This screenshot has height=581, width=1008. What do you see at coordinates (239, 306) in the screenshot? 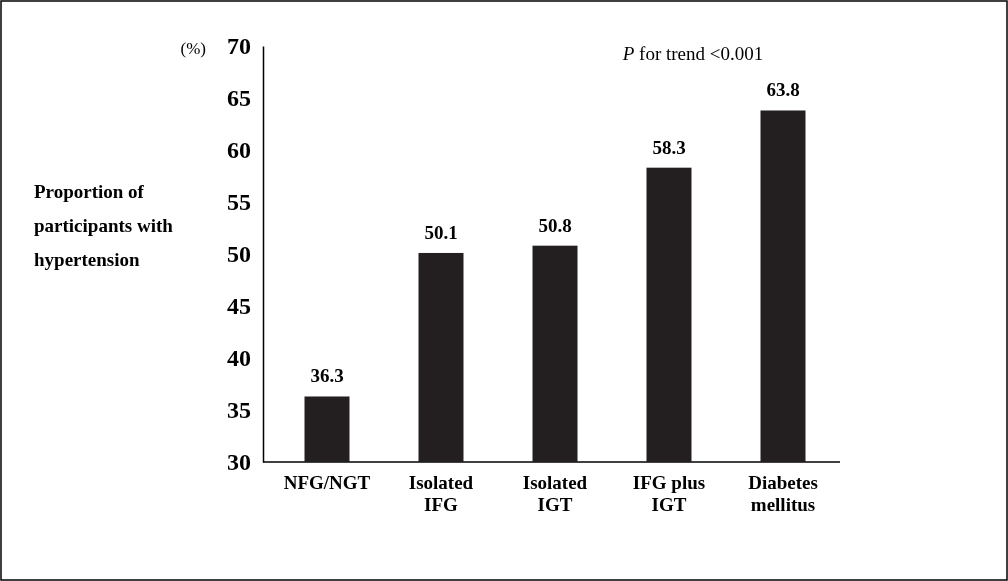
I see `y-tick-label: 45` at bounding box center [239, 306].